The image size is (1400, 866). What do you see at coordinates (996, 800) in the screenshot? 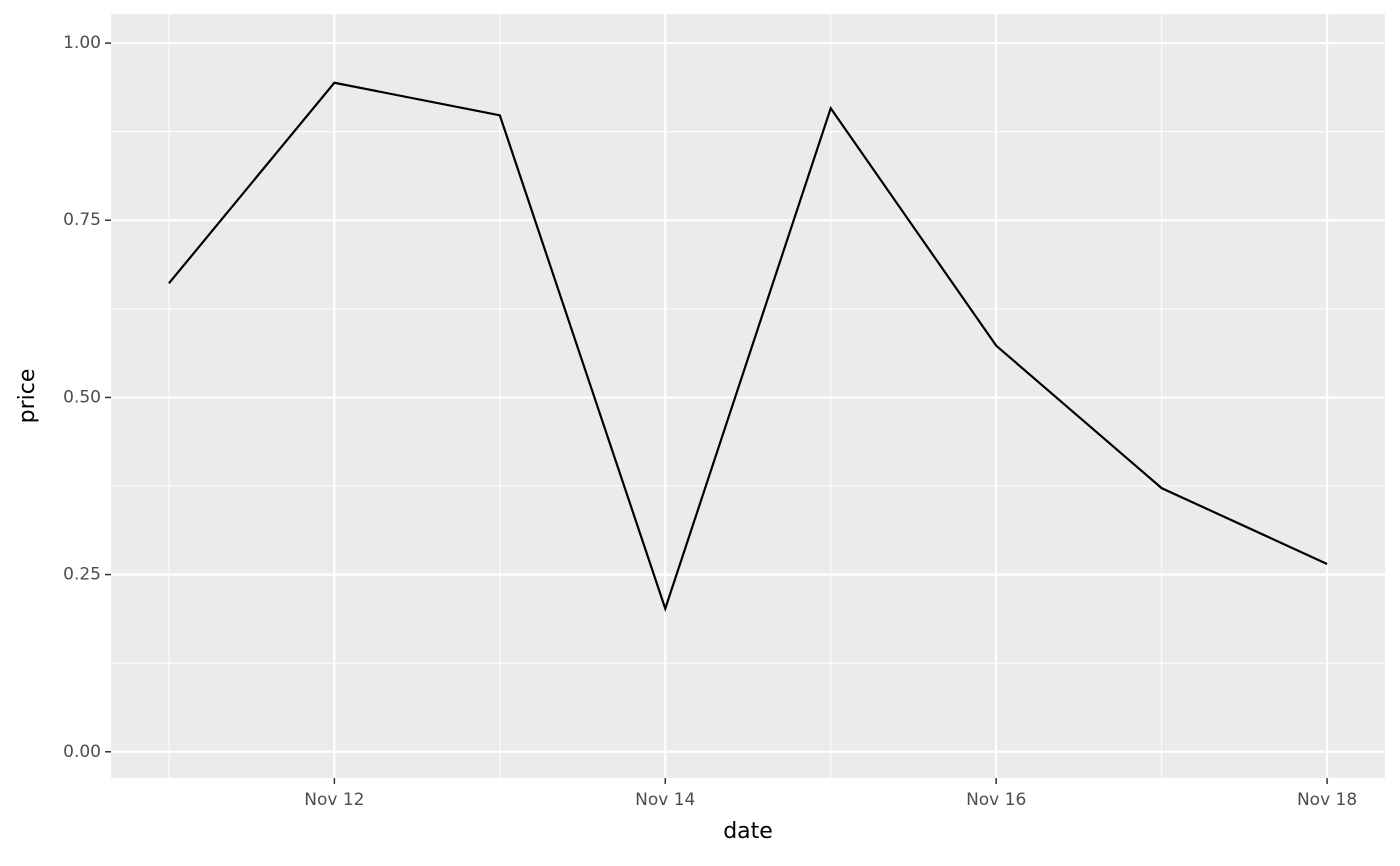
I see `x-tick-label: Nov 16` at bounding box center [996, 800].